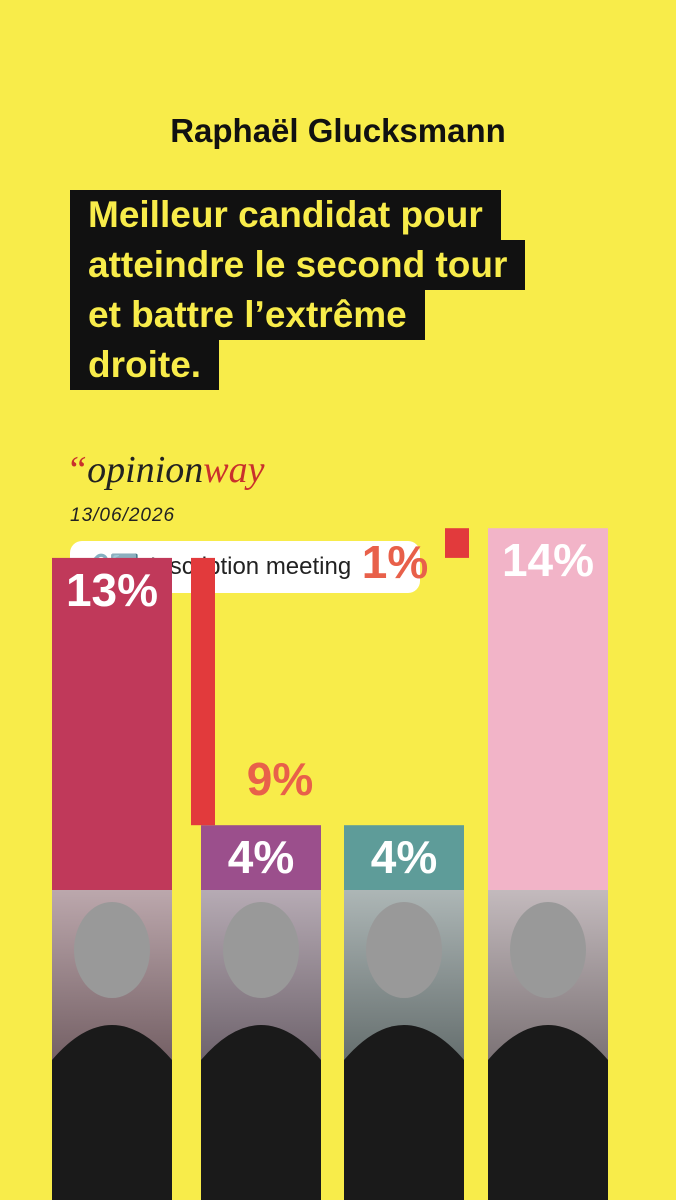 This screenshot has width=676, height=1200. I want to click on headline-line: Meilleur candidat pour, so click(285, 215).